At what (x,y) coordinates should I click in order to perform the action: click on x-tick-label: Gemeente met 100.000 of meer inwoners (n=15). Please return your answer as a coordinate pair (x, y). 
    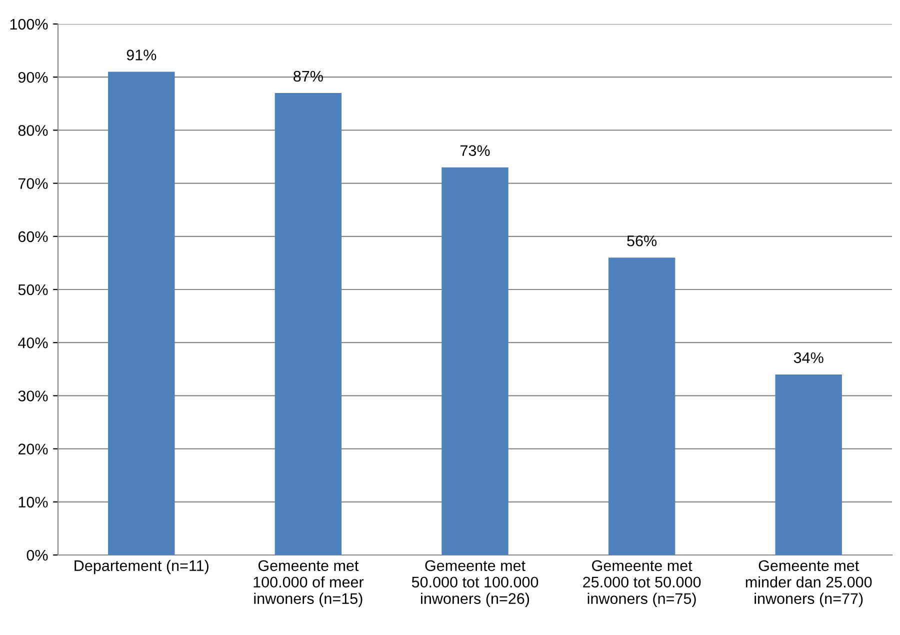
    Looking at the image, I should click on (309, 584).